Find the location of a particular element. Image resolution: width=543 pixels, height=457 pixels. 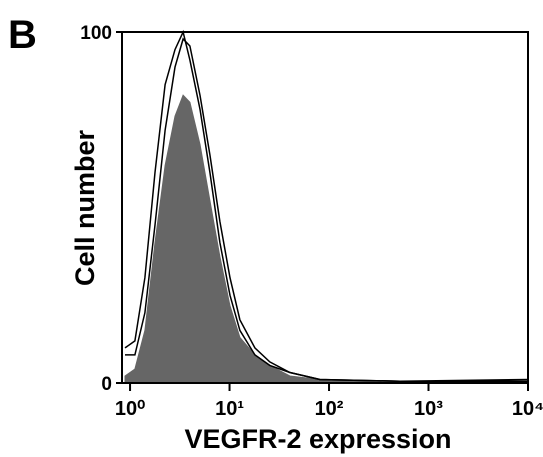

y-tick-label: 100 is located at coordinates (96, 33).